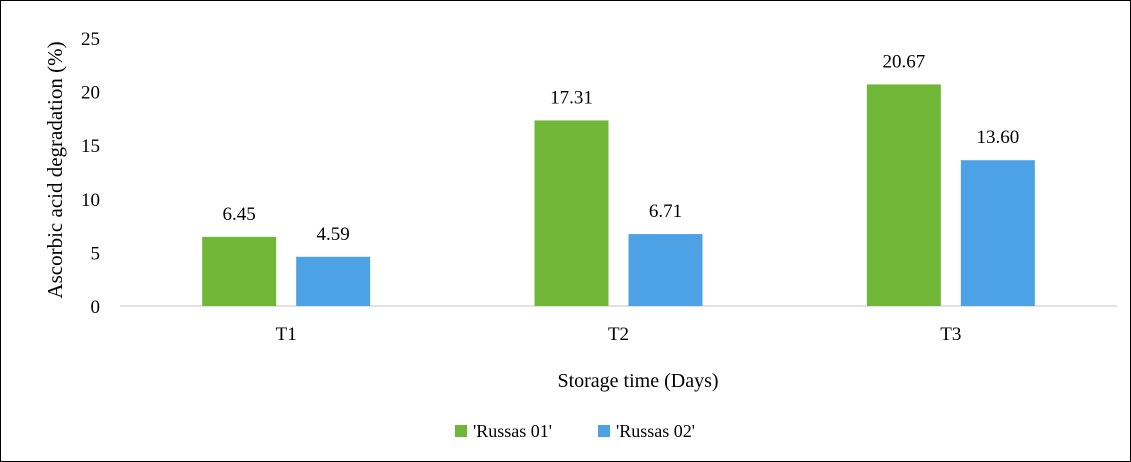 The width and height of the screenshot is (1131, 462). I want to click on data-label: 6.45, so click(239, 214).